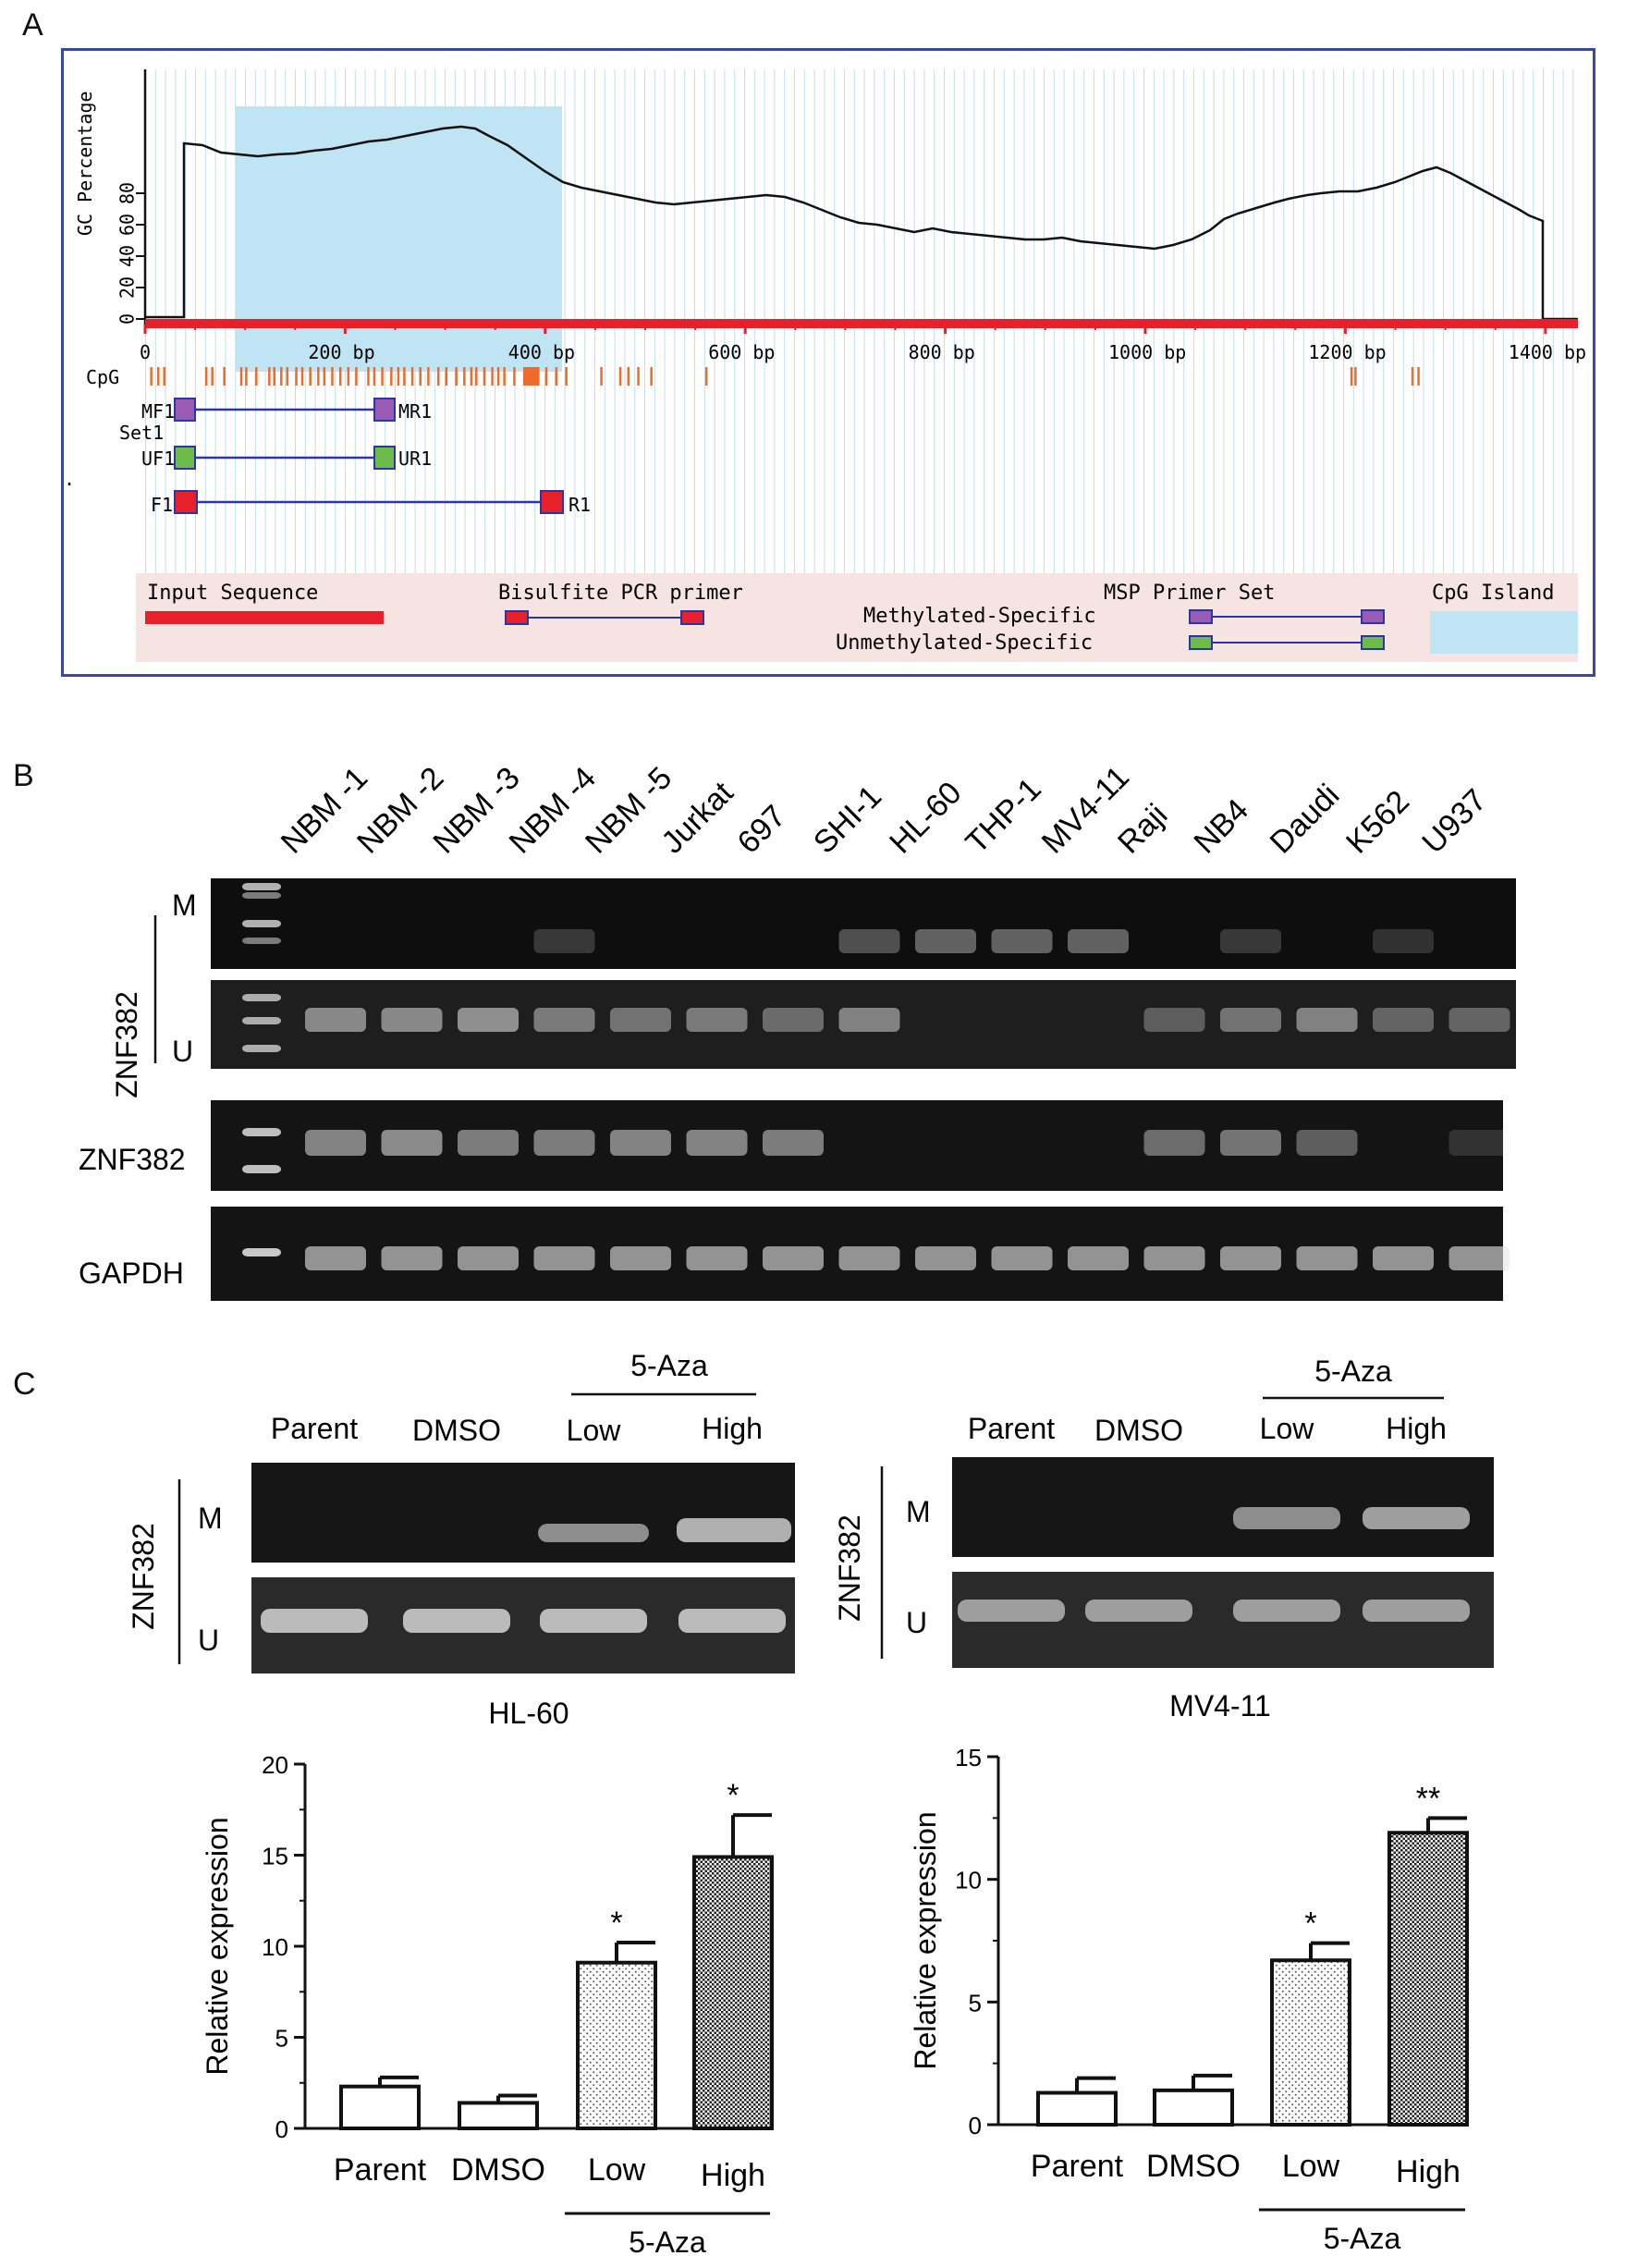  I want to click on primer-r1-label: R1, so click(579, 505).